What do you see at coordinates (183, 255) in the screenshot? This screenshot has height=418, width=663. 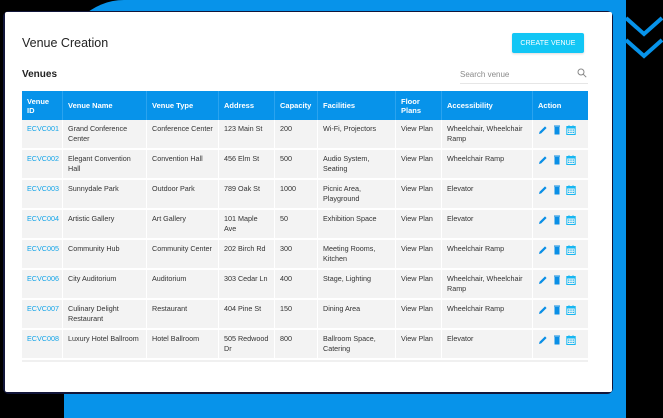 I see `venue-type: Community Center` at bounding box center [183, 255].